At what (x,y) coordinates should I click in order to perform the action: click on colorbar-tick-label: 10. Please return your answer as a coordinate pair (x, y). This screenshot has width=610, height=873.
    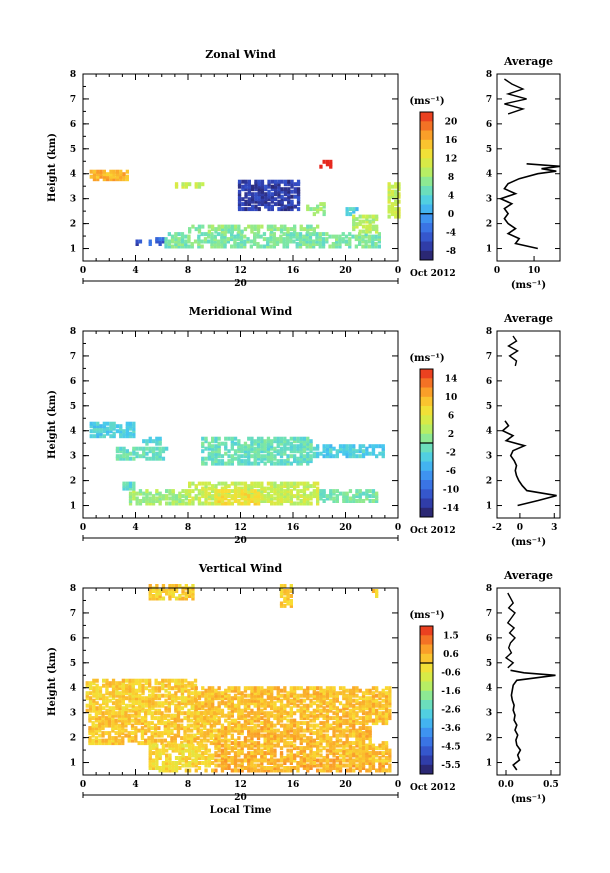
    Looking at the image, I should click on (451, 398).